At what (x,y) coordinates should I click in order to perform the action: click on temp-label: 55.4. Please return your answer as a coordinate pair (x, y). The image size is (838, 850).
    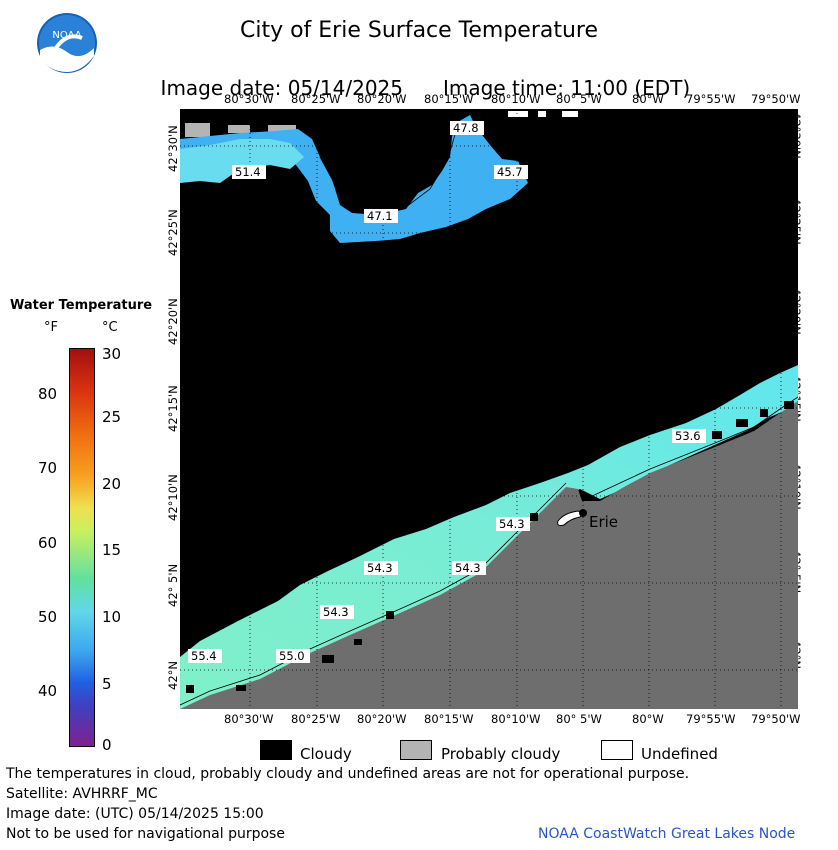
    Looking at the image, I should click on (204, 656).